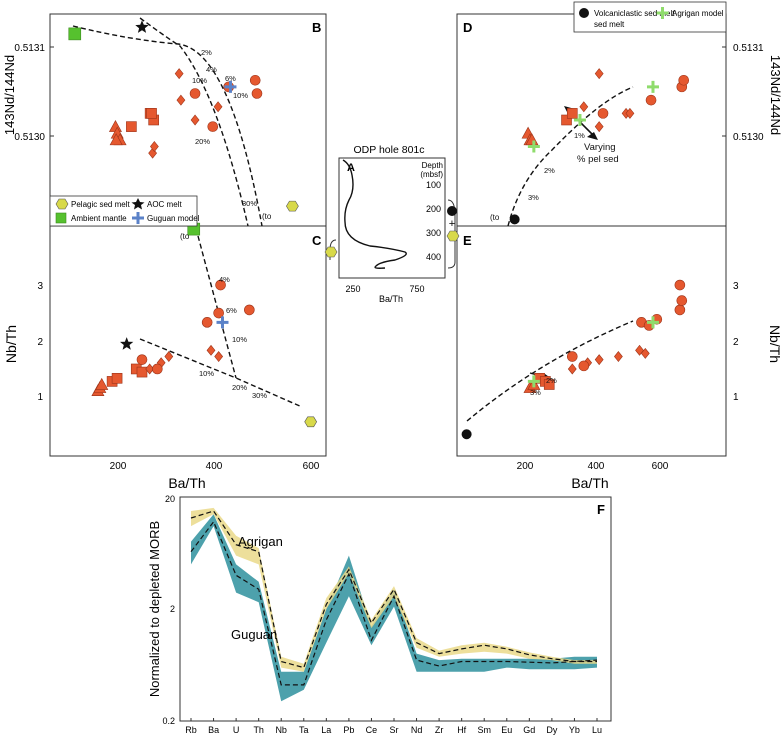 The width and height of the screenshot is (783, 736). Describe the element at coordinates (29, 48) in the screenshot. I see `tick-nd-0.5131-left: 0.5131` at that location.